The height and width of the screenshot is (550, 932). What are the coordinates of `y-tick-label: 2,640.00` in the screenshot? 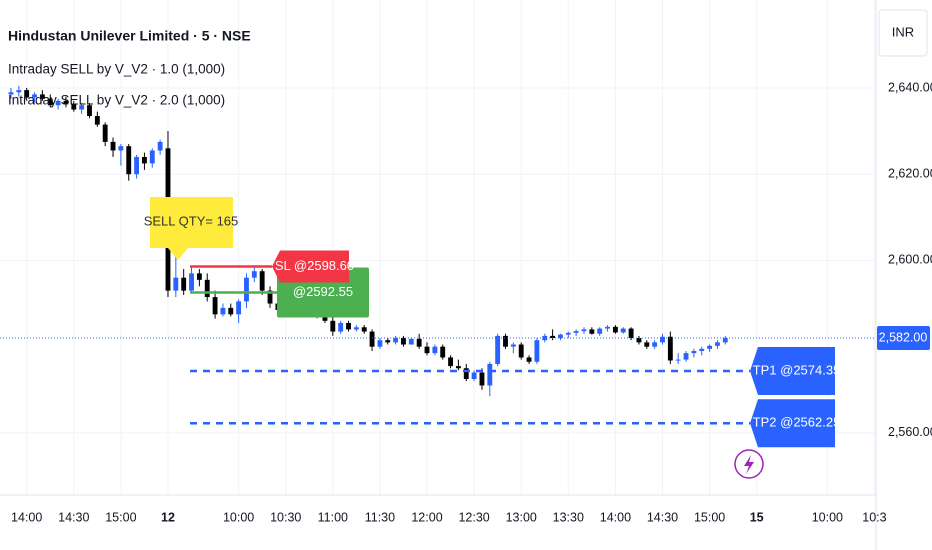 It's located at (910, 87).